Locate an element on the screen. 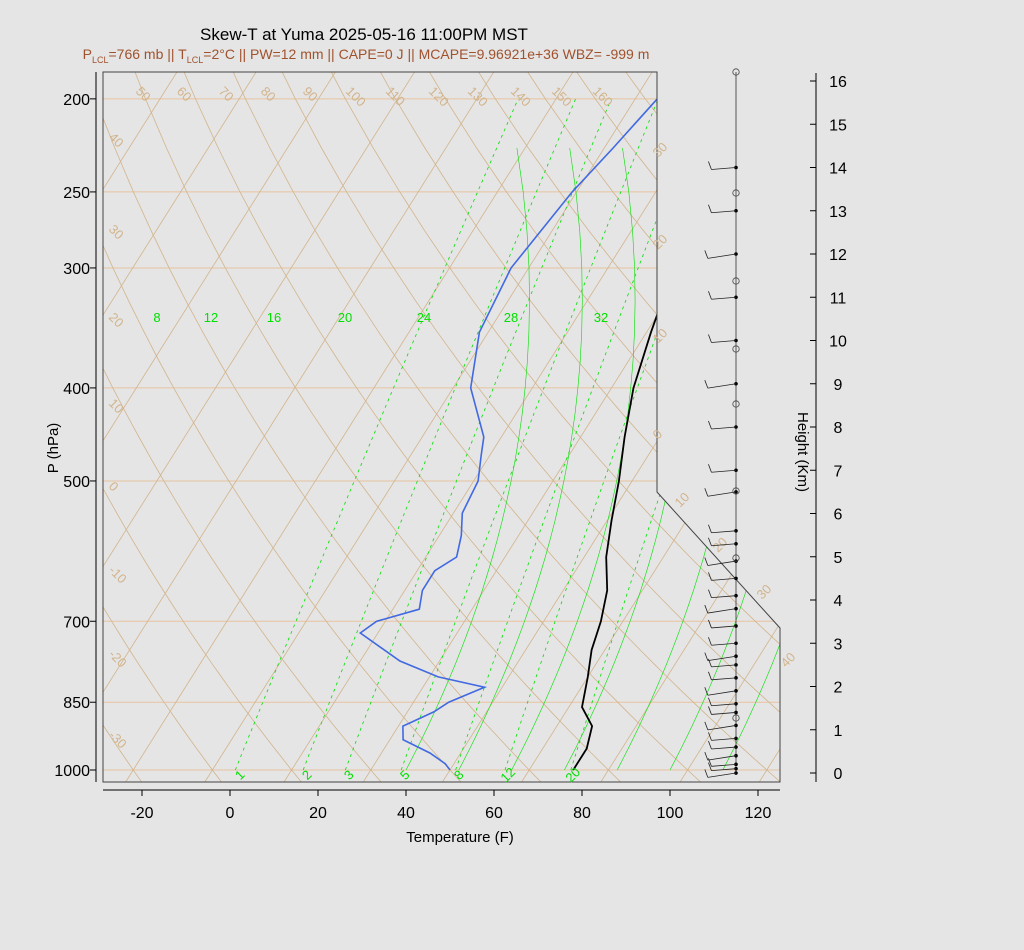  mixing-ratio-label: 24 is located at coordinates (424, 317).